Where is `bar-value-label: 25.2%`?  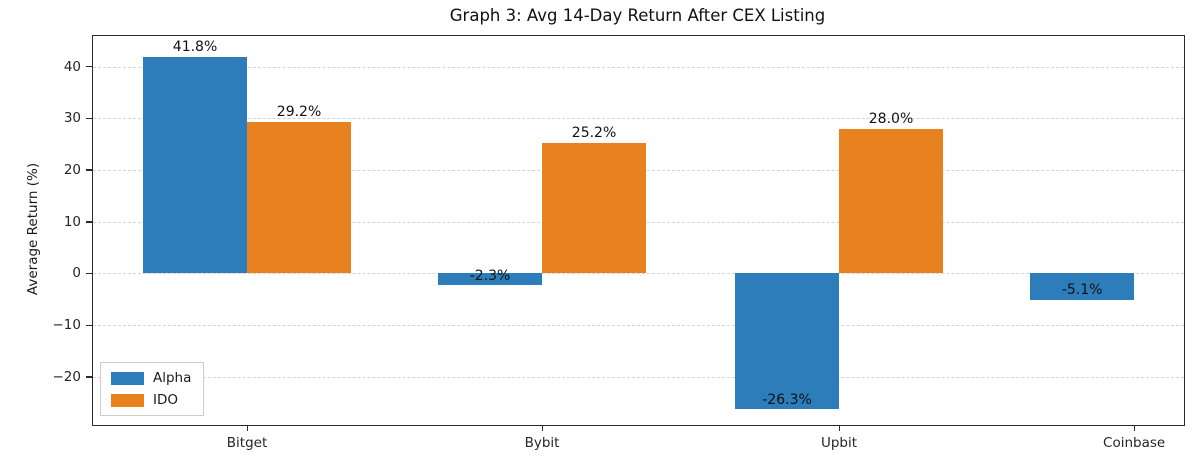
bar-value-label: 25.2% is located at coordinates (594, 133).